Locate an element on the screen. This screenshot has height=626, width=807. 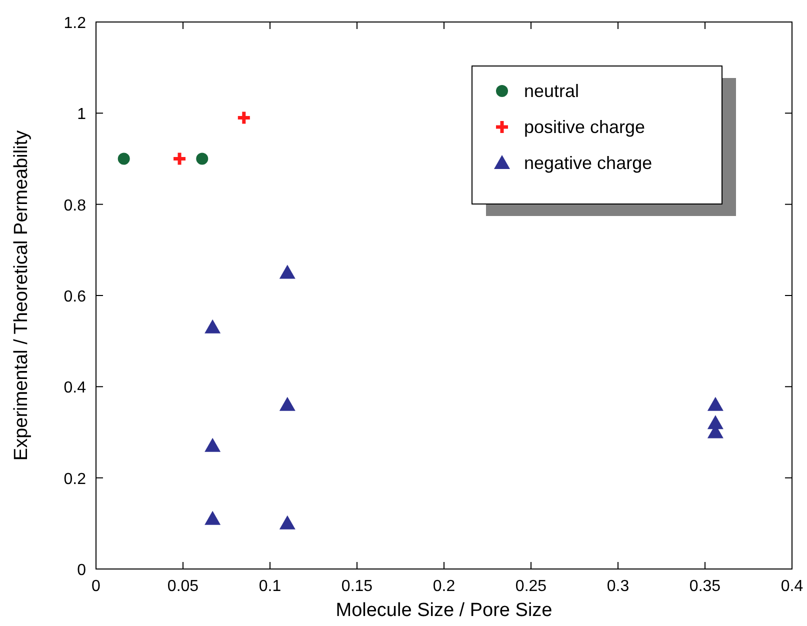
x-tick-label: 0.4 is located at coordinates (792, 586).